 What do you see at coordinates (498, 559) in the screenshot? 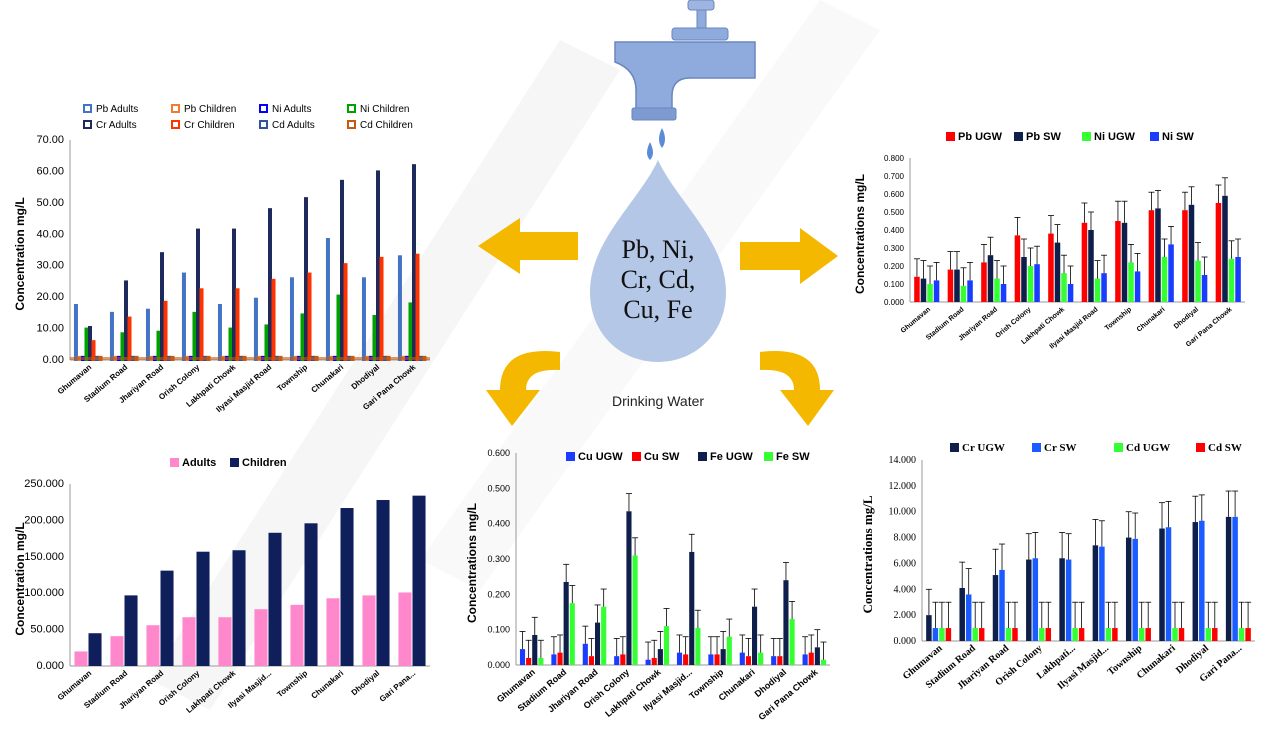
I see `y-tick-label: 0.300` at bounding box center [498, 559].